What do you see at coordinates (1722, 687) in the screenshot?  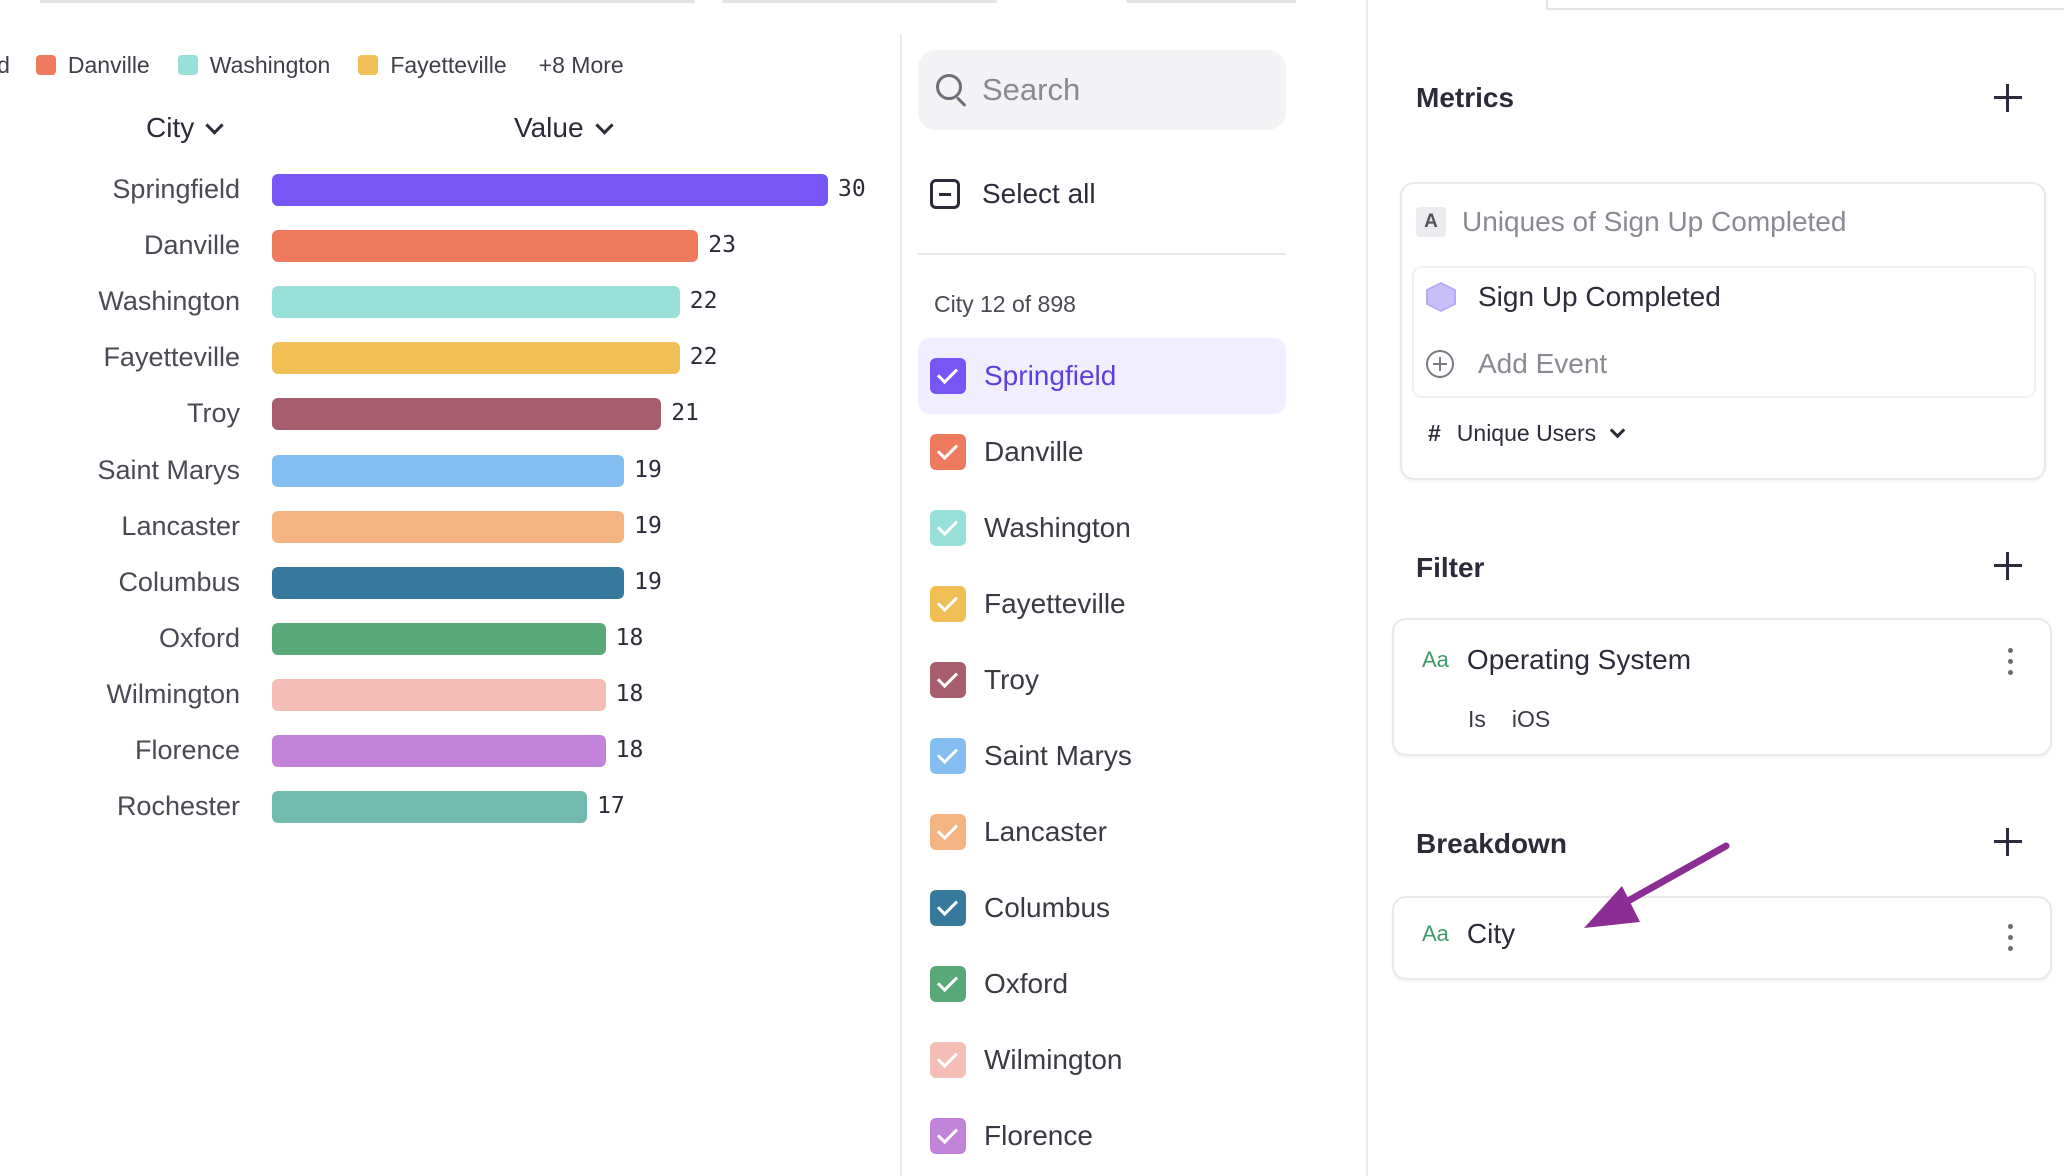 I see `filter-card` at bounding box center [1722, 687].